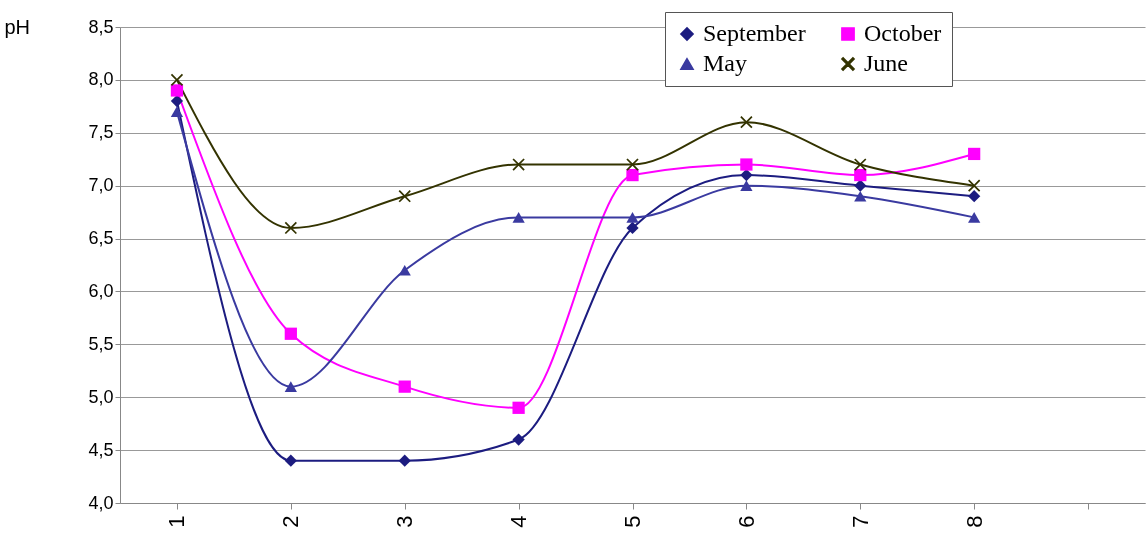 This screenshot has width=1148, height=556. I want to click on x-tick-label: 5, so click(632, 521).